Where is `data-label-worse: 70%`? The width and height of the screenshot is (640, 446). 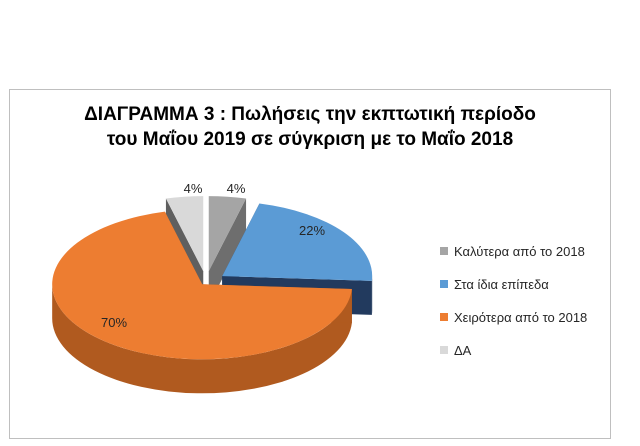
data-label-worse: 70% is located at coordinates (114, 322).